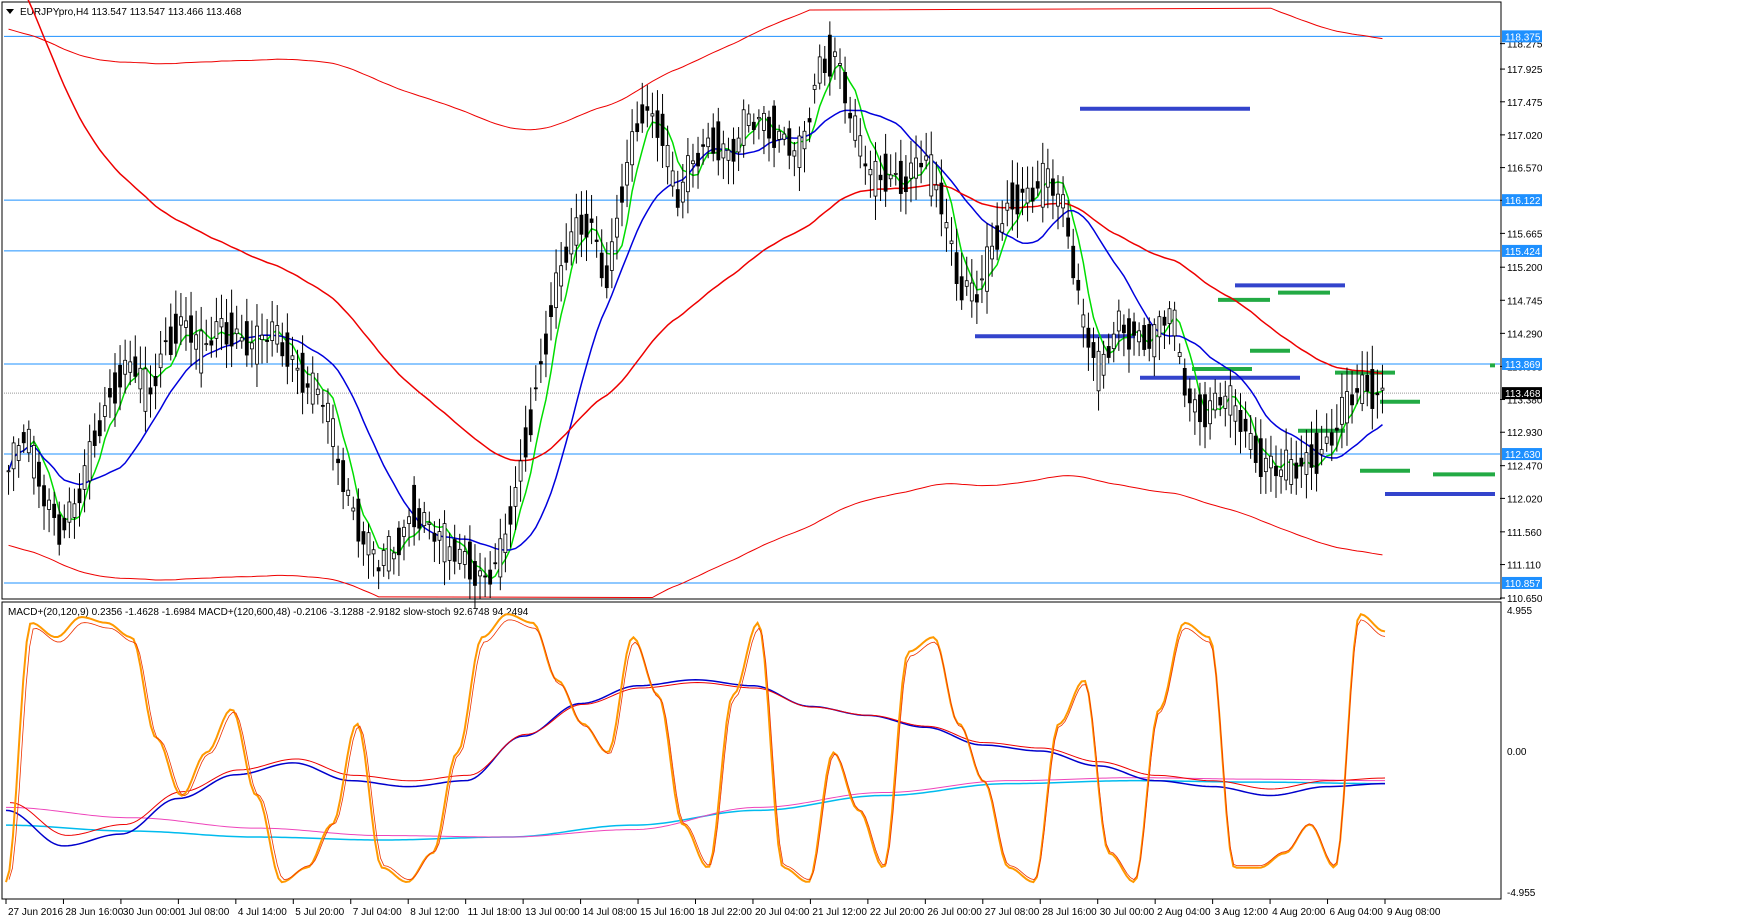 Image resolution: width=1743 pixels, height=922 pixels. What do you see at coordinates (1523, 201) in the screenshot?
I see `level-price-label: 116.122` at bounding box center [1523, 201].